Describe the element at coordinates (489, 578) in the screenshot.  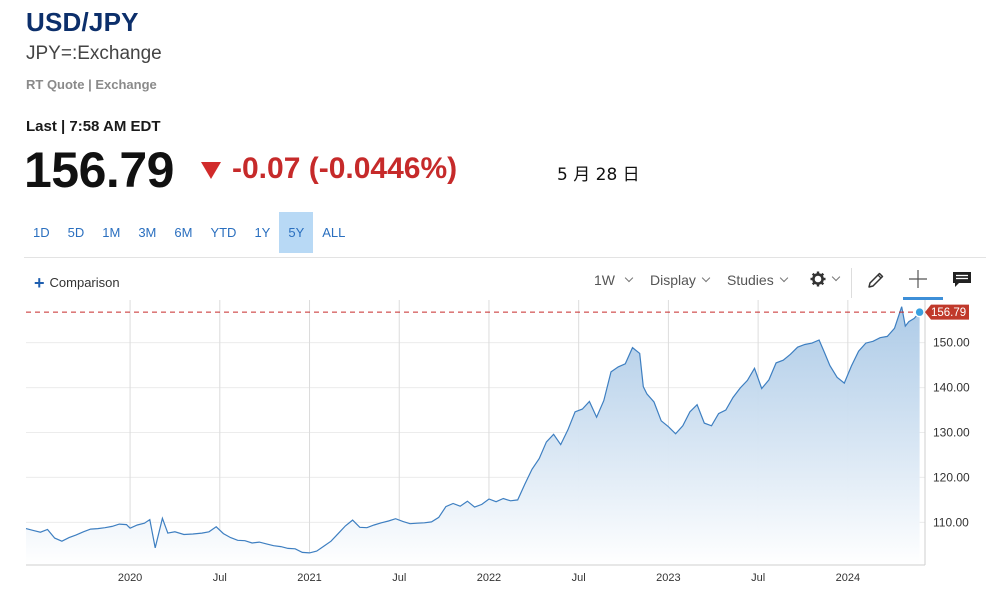
I see `x-tick-label: 2022` at that location.